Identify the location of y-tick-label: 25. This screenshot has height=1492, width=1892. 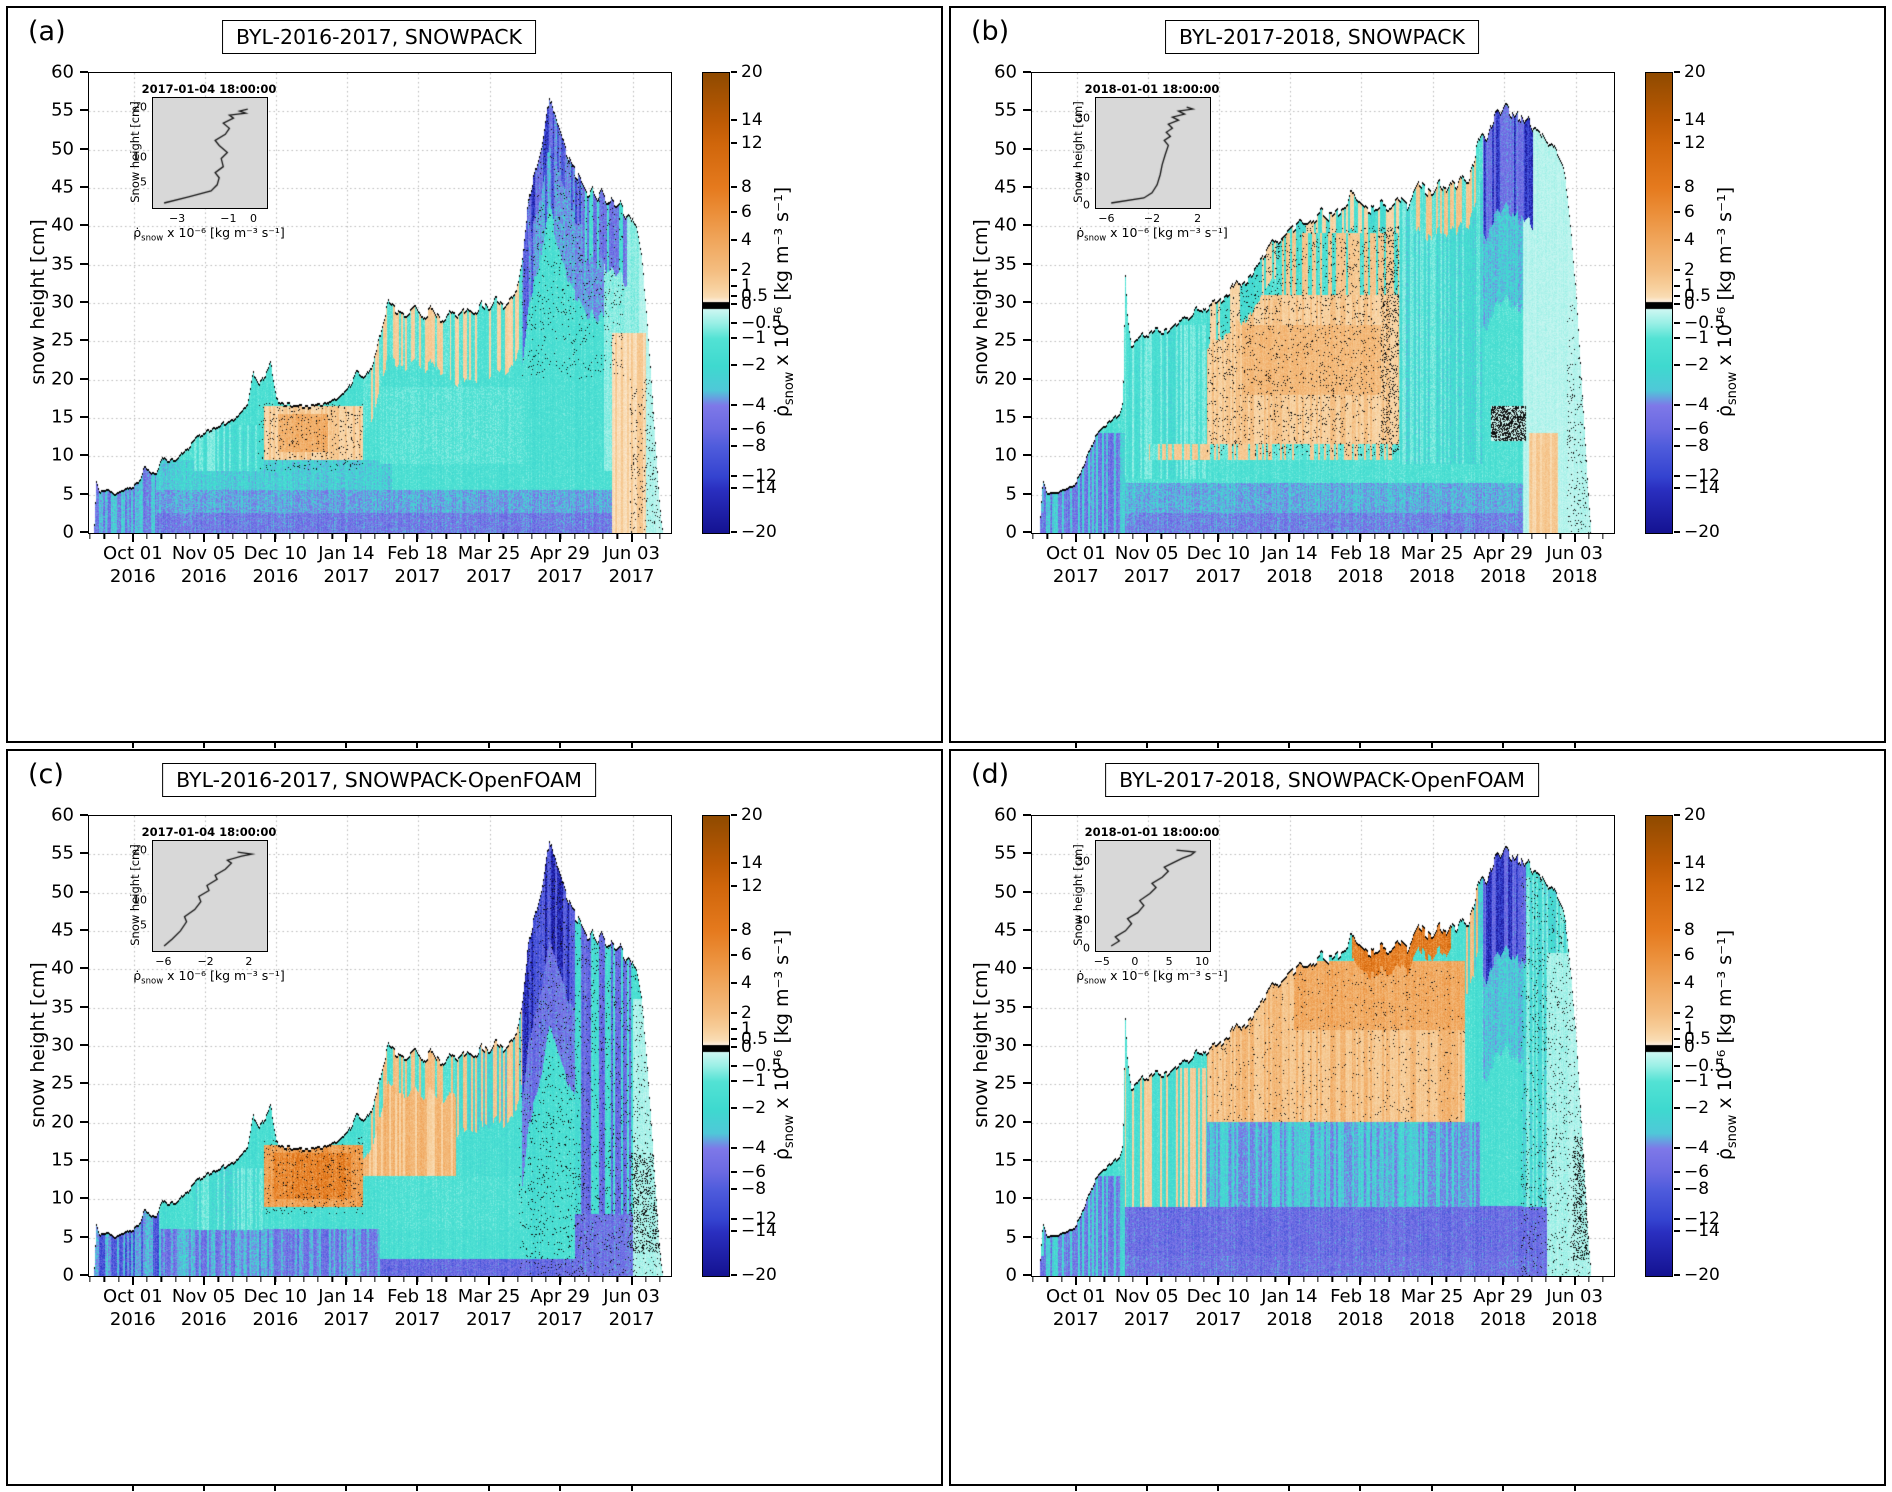
(1005, 340).